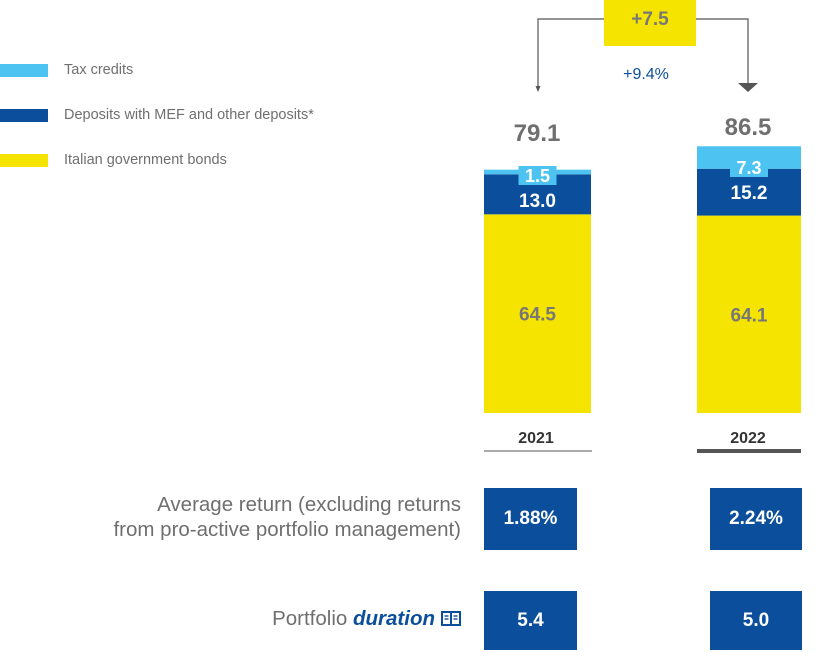 This screenshot has width=817, height=652. I want to click on value-label-2021-1: 13.0, so click(537, 201).